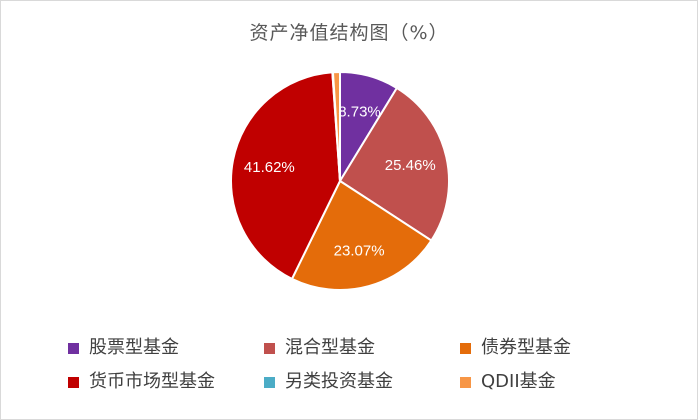  I want to click on legend-item: 股票型基金, so click(138, 348).